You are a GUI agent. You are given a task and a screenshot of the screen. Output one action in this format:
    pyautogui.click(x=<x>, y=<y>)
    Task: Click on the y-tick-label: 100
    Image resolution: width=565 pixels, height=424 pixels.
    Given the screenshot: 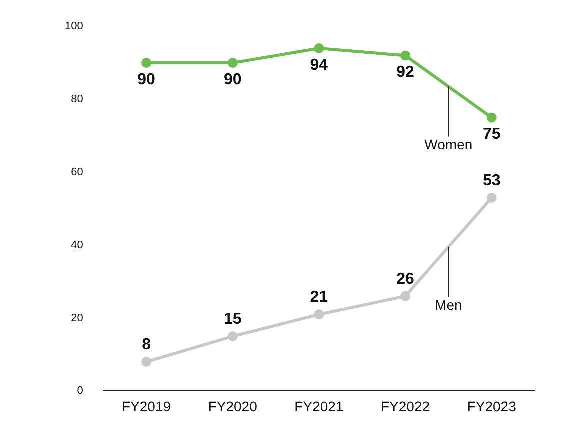 What is the action you would take?
    pyautogui.click(x=74, y=26)
    